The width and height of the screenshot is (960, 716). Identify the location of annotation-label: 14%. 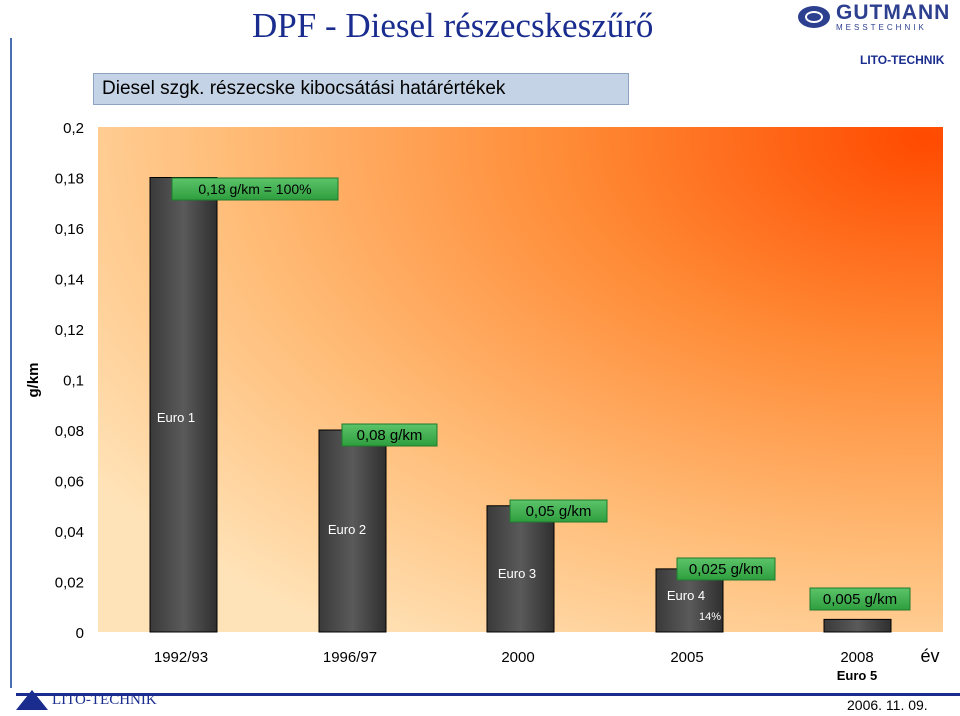
(710, 617).